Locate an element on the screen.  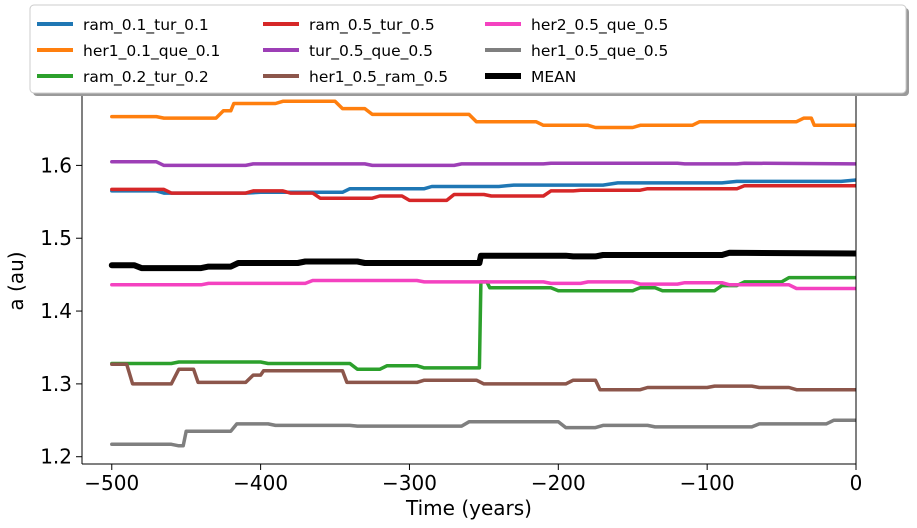
x-tick-label: −100 is located at coordinates (707, 483).